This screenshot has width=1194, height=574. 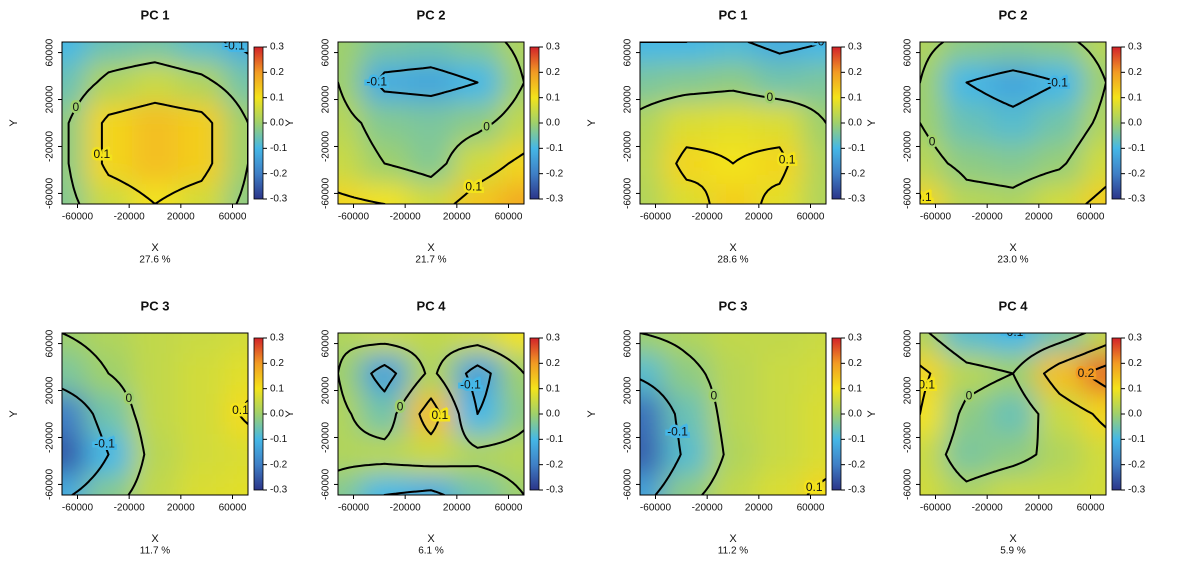 What do you see at coordinates (277, 47) in the screenshot?
I see `colorbar-tick-label: 0.3` at bounding box center [277, 47].